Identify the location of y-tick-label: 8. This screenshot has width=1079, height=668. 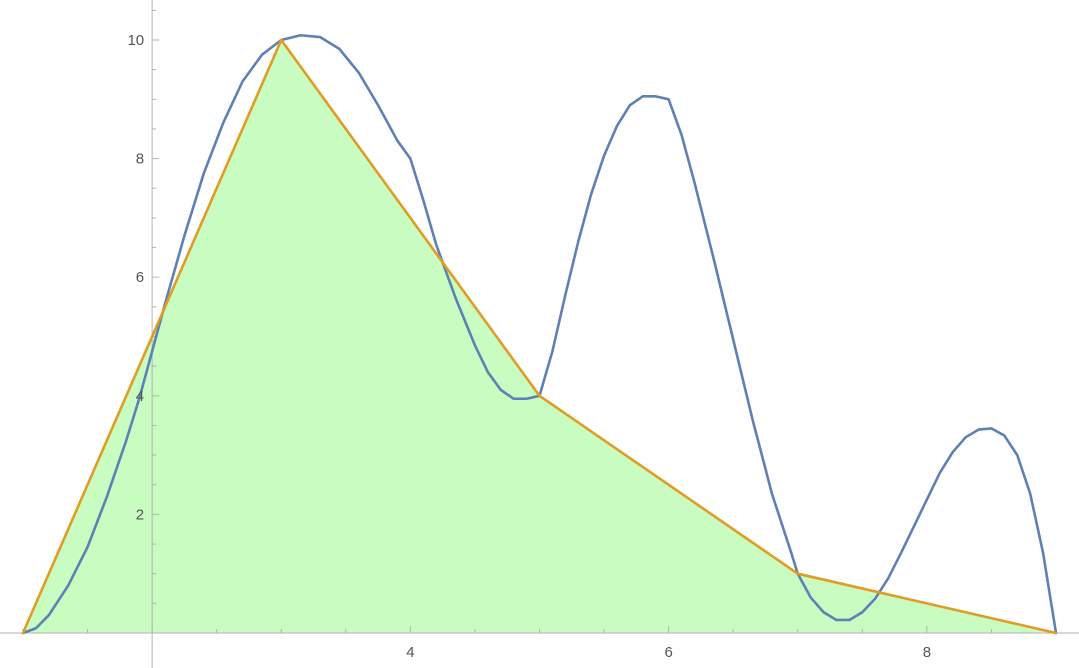
(140, 159).